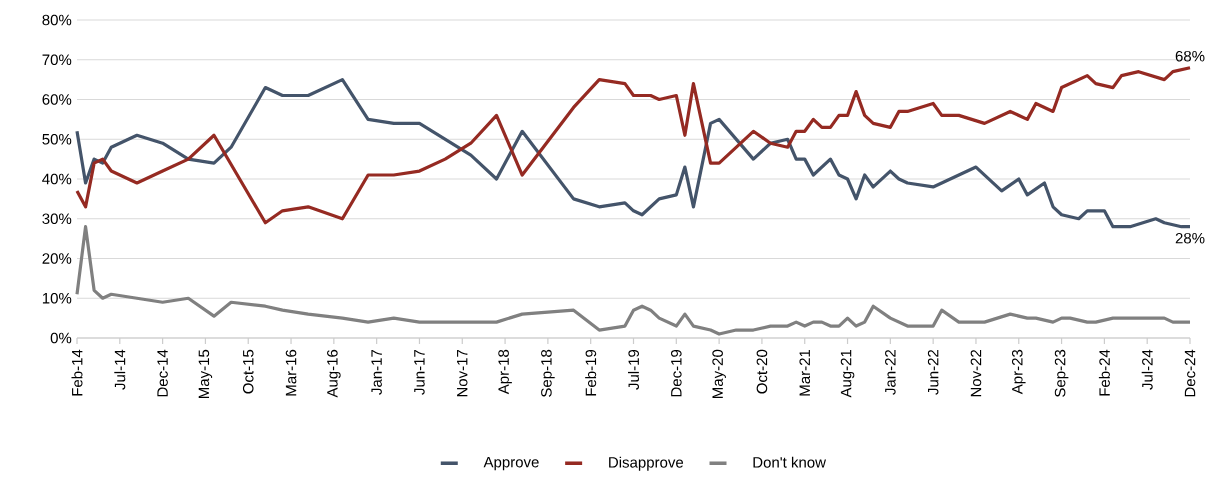 This screenshot has height=481, width=1217. What do you see at coordinates (57, 258) in the screenshot?
I see `y-tick-label: 20%` at bounding box center [57, 258].